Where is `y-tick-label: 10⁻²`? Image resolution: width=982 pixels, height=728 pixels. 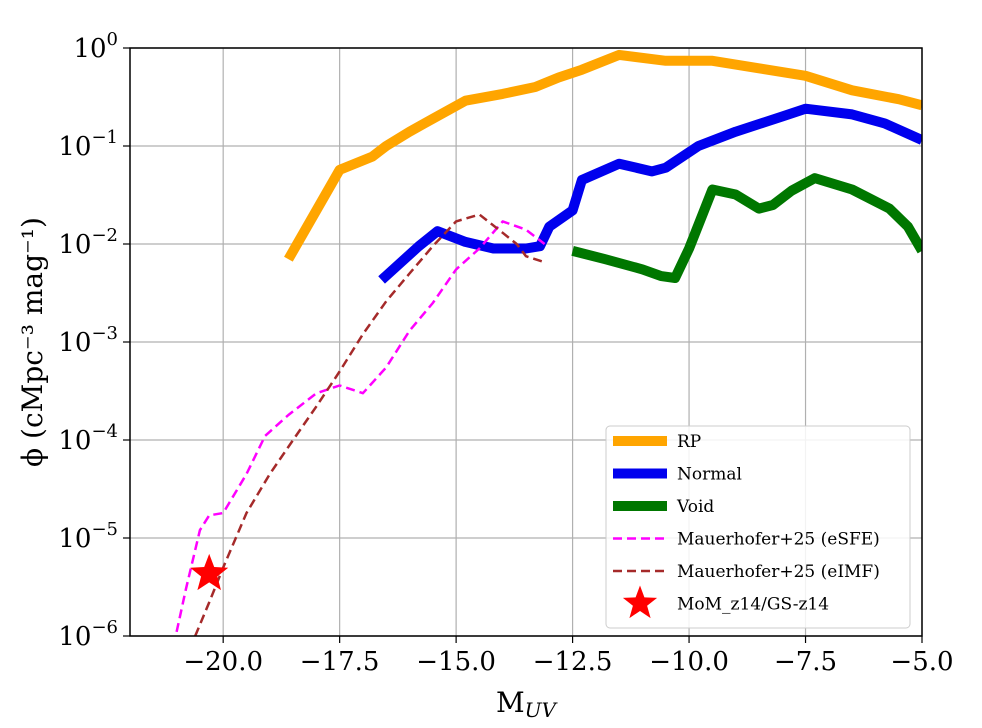
y-tick-label: 10⁻² is located at coordinates (88, 242).